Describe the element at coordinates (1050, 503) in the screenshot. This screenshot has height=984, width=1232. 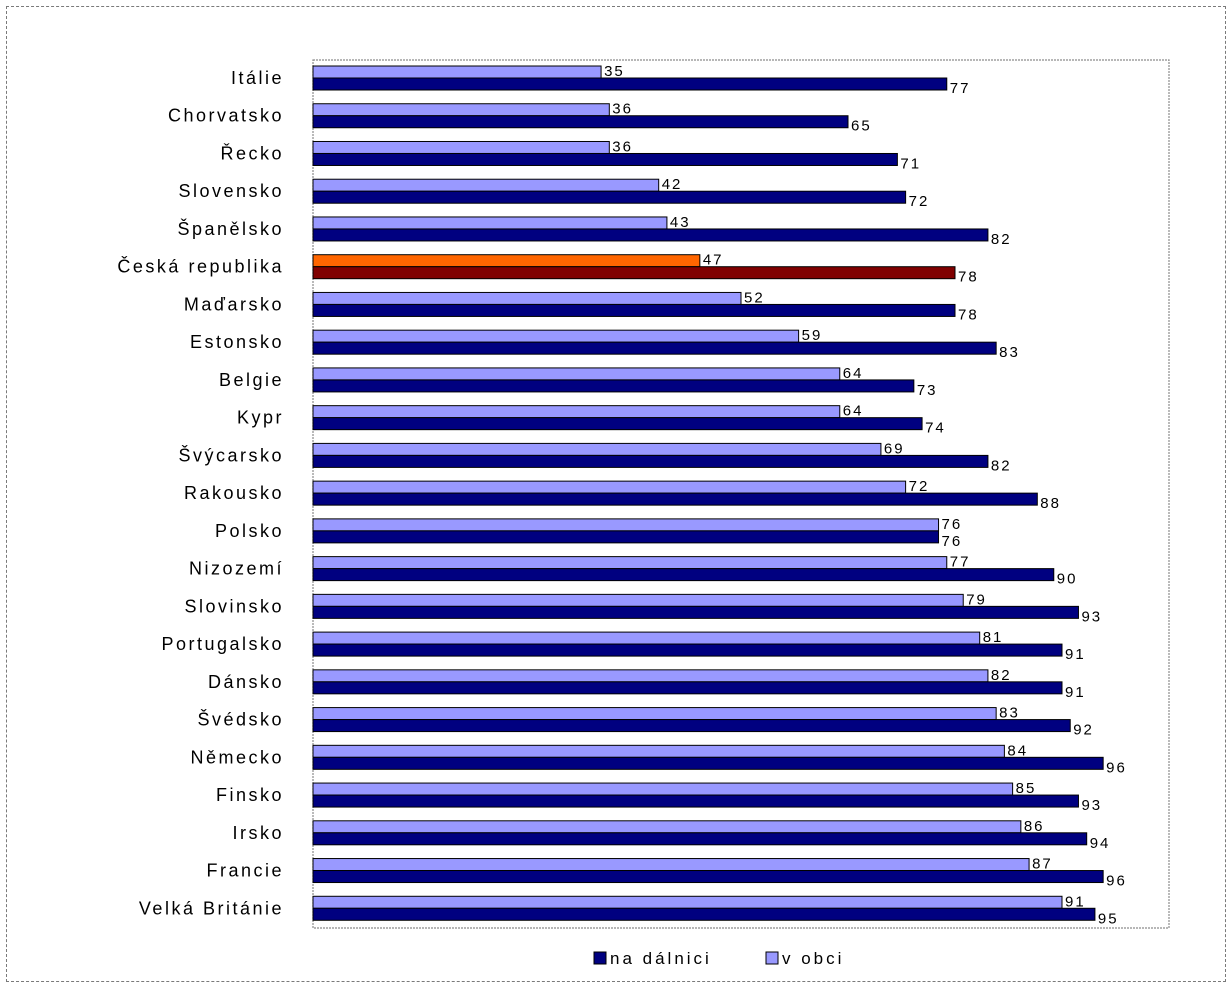
I see `value-label-na-dalnici: 88` at that location.